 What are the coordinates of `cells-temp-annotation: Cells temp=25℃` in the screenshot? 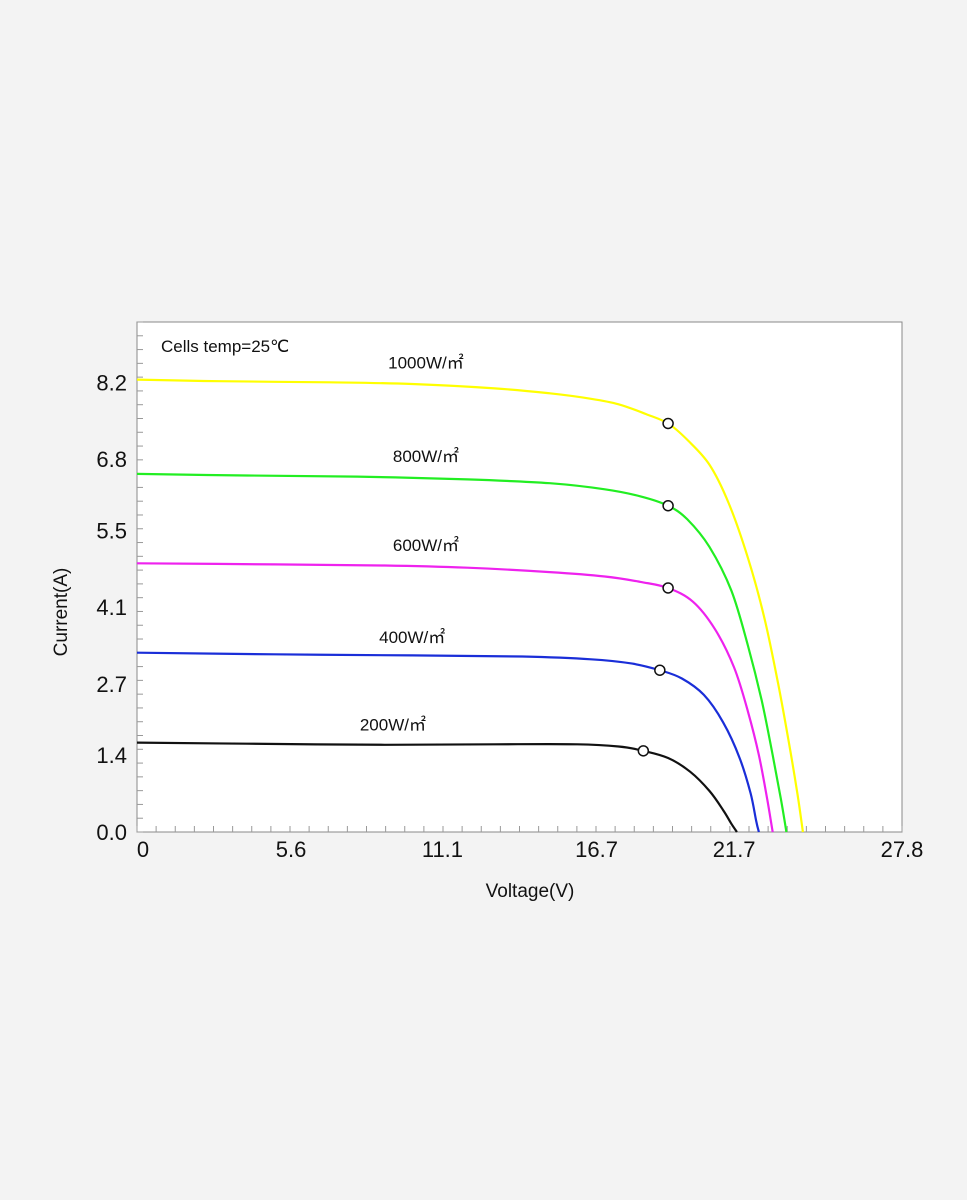 It's located at (225, 346).